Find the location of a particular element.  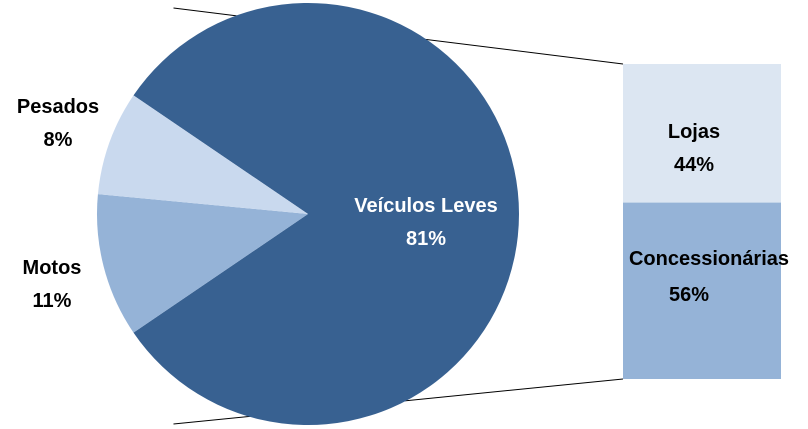

bar-value-lojas: 44% is located at coordinates (694, 165).